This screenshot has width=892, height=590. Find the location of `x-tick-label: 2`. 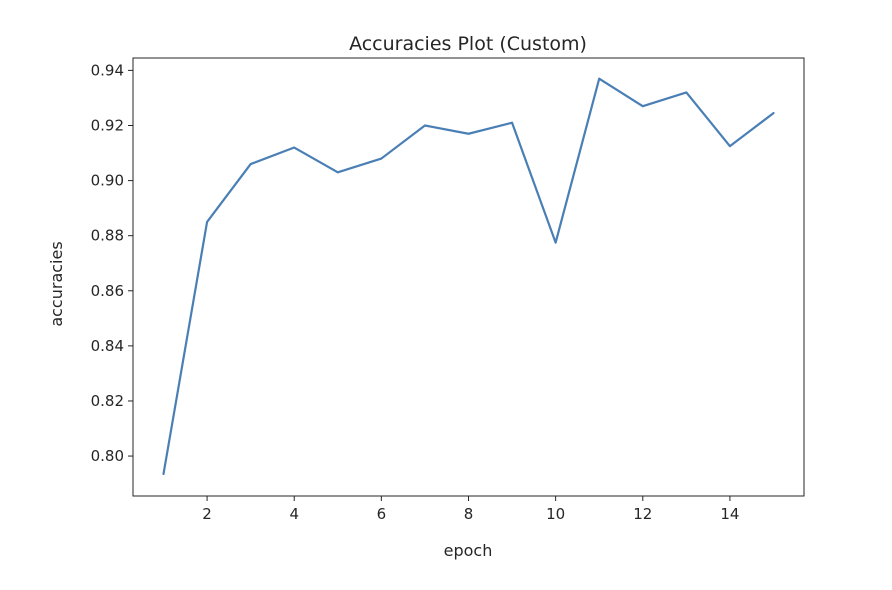

x-tick-label: 2 is located at coordinates (207, 514).